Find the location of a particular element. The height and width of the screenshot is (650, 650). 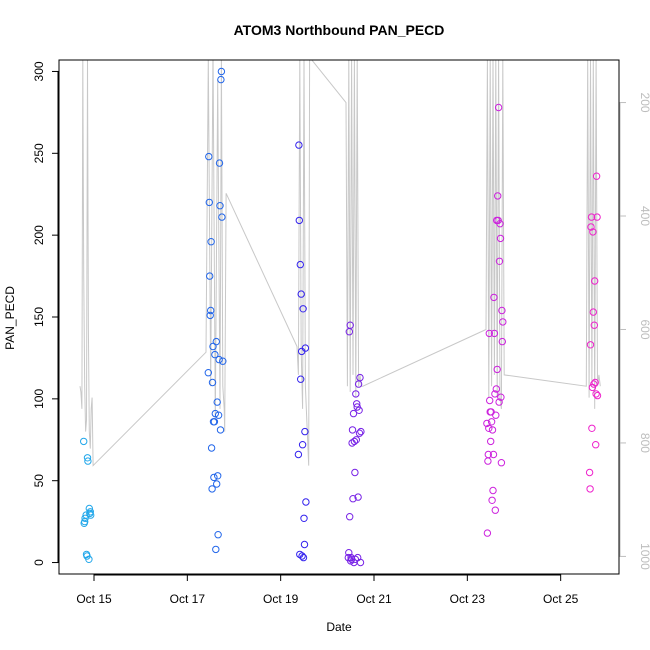

y-tick-label-3: 150 is located at coordinates (39, 317).